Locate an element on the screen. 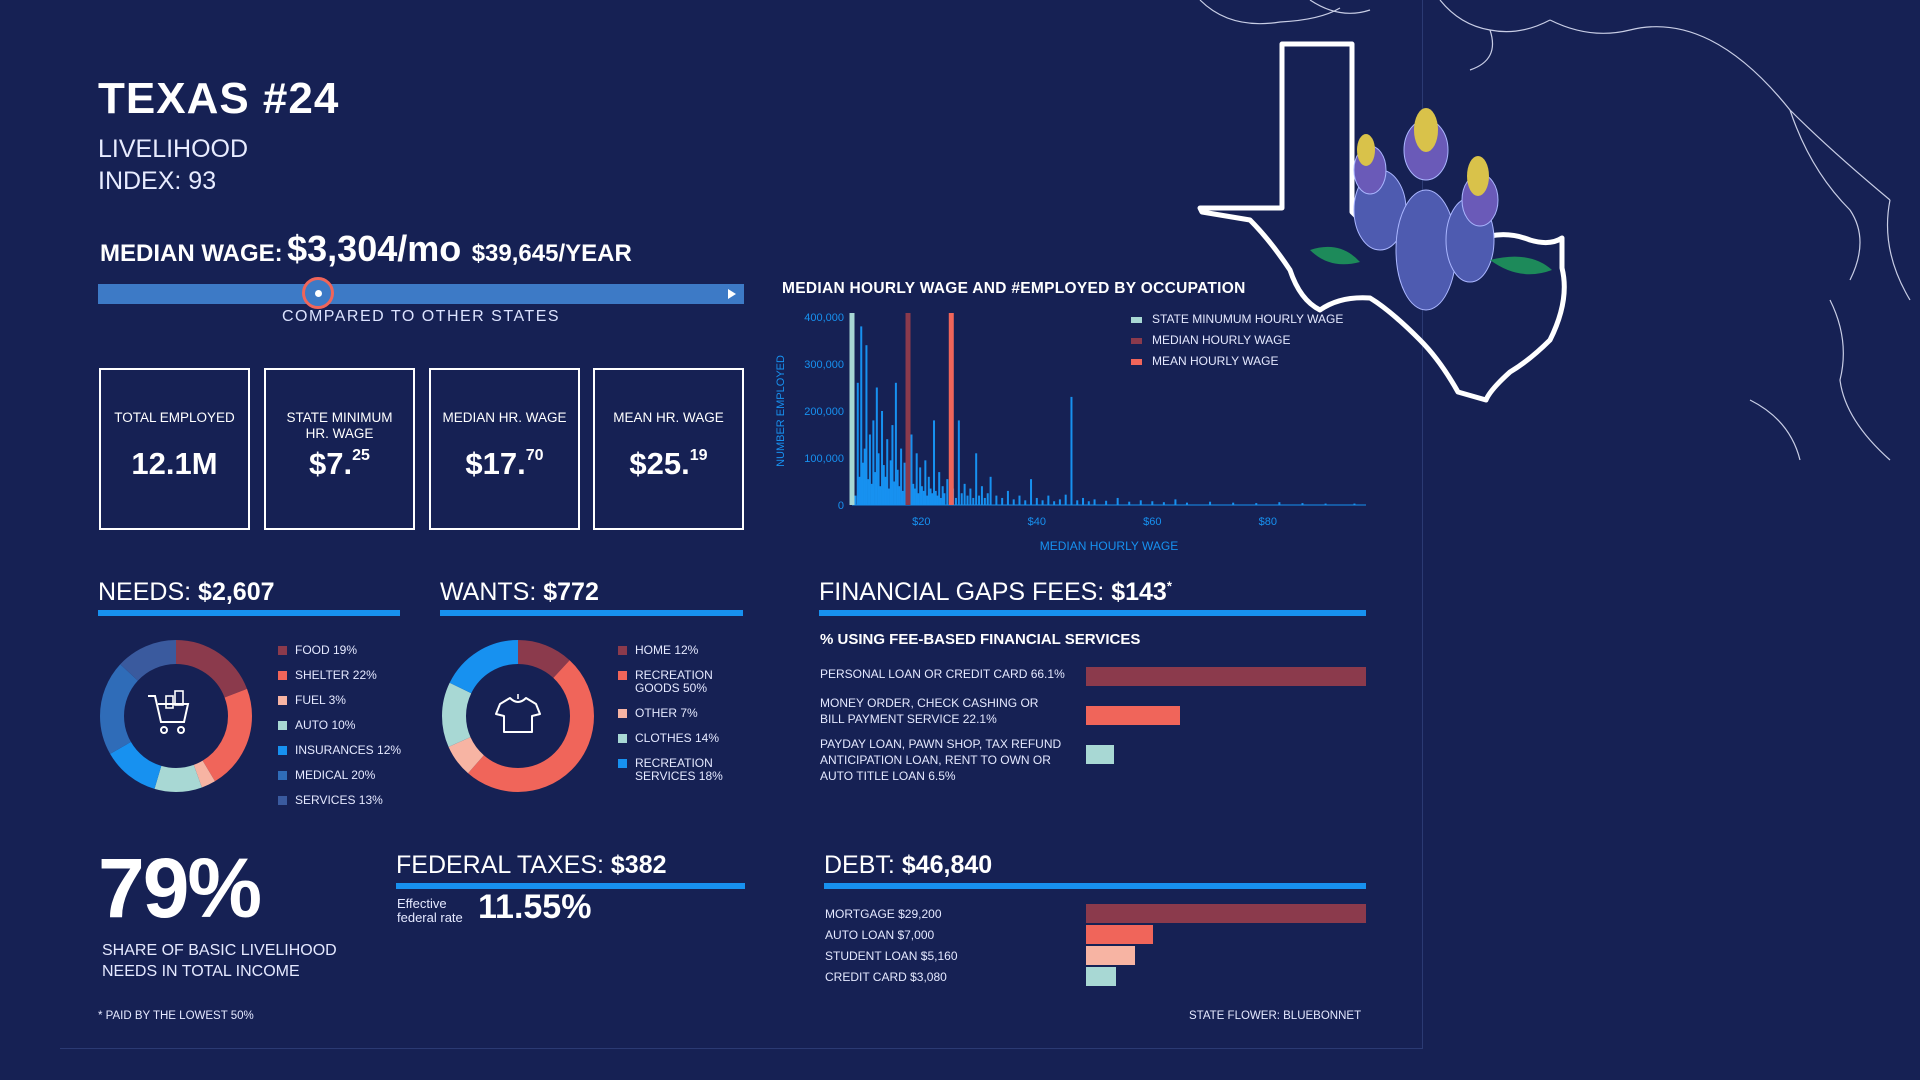 This screenshot has height=1080, width=1920. legend-label: RECREATION SERVICES 18% is located at coordinates (679, 769).